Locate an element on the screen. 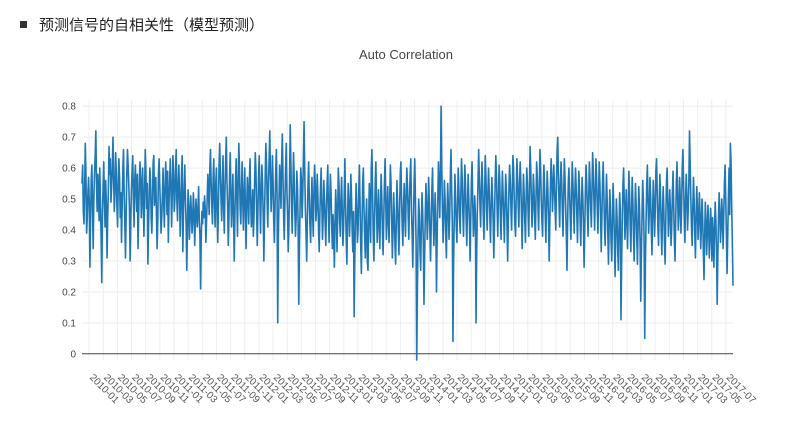  section-heading: 预测信号的自相关性（模型预测） is located at coordinates (142, 24).